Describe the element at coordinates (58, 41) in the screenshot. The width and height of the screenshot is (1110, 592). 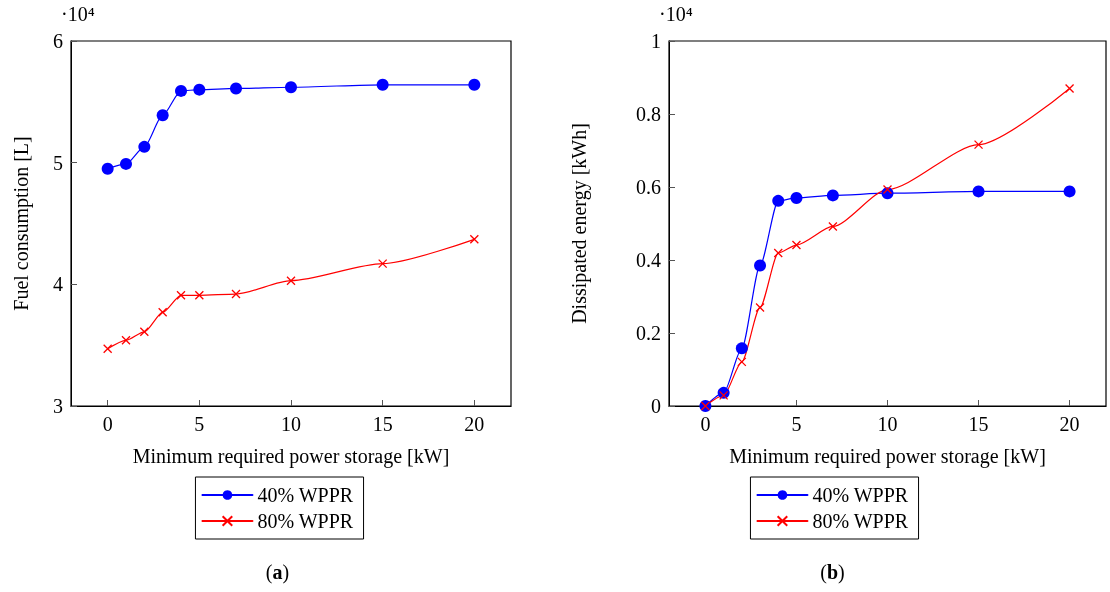
I see `y-tick-label: 6` at that location.